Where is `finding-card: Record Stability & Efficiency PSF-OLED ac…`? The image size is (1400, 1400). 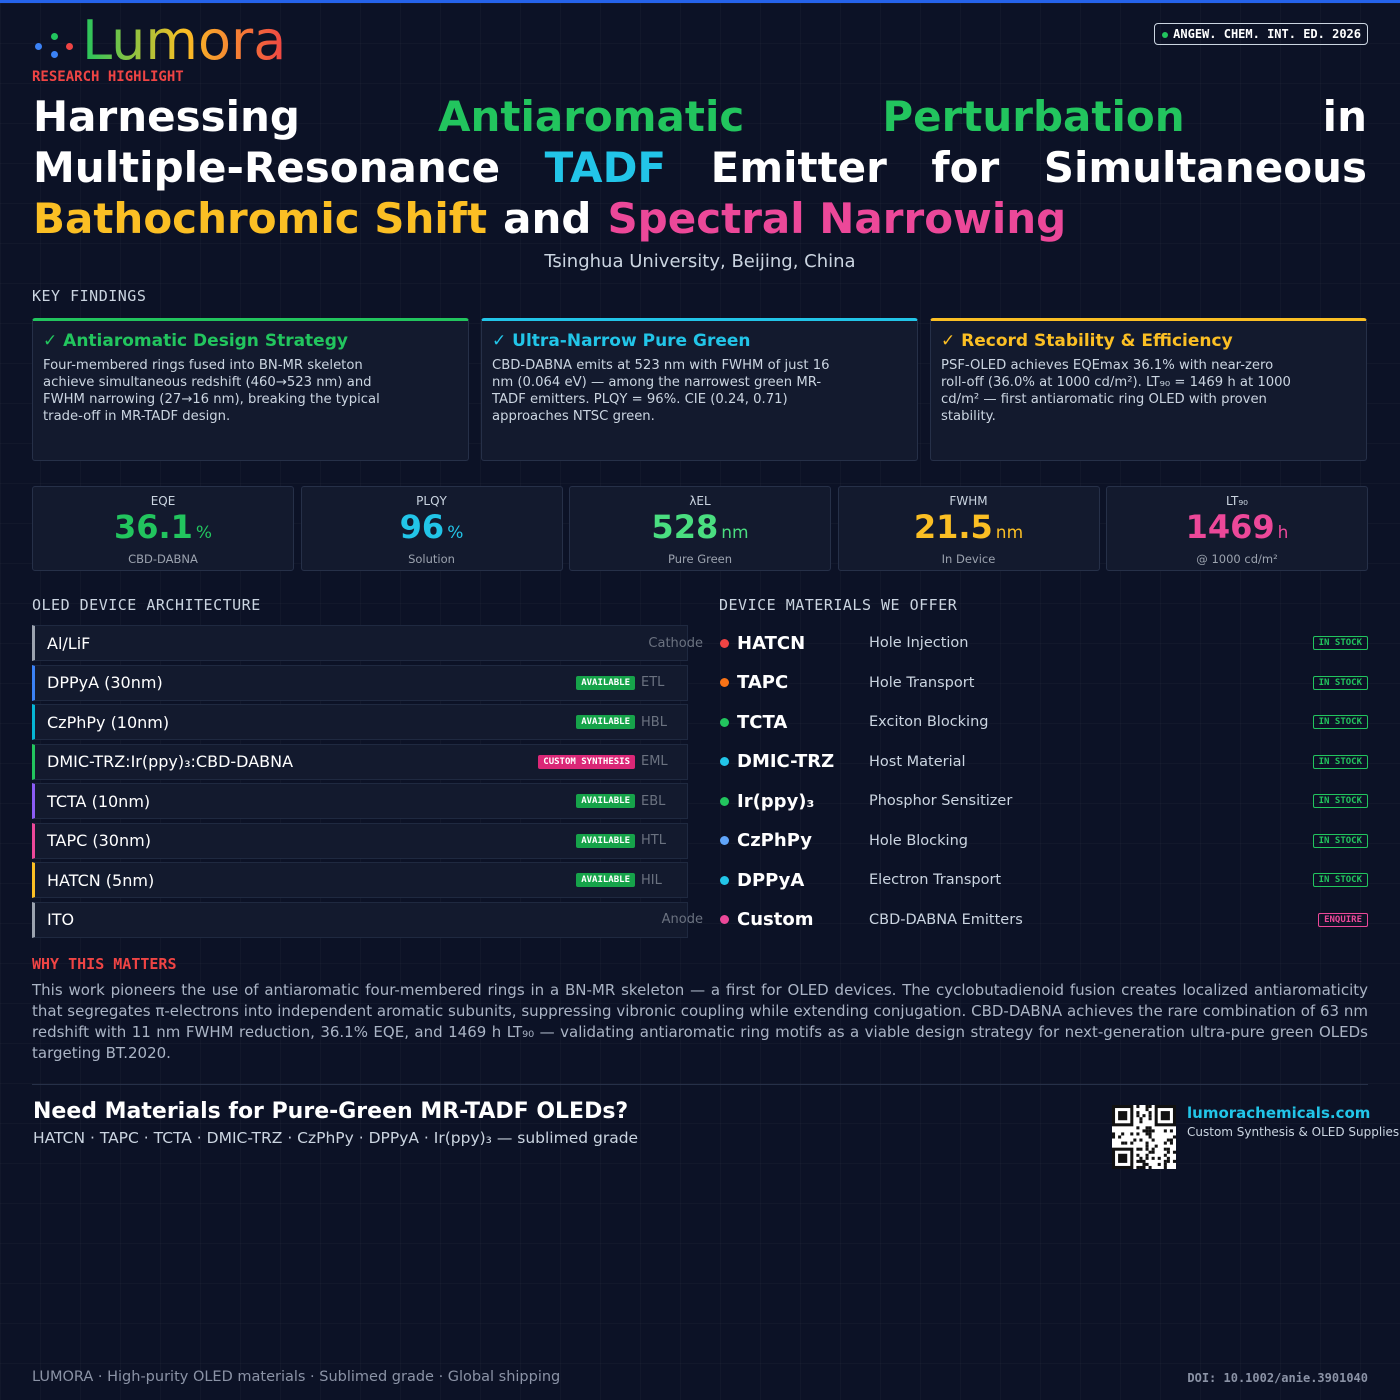
finding-card: Record Stability & Efficiency PSF-OLED ac… is located at coordinates (1148, 389).